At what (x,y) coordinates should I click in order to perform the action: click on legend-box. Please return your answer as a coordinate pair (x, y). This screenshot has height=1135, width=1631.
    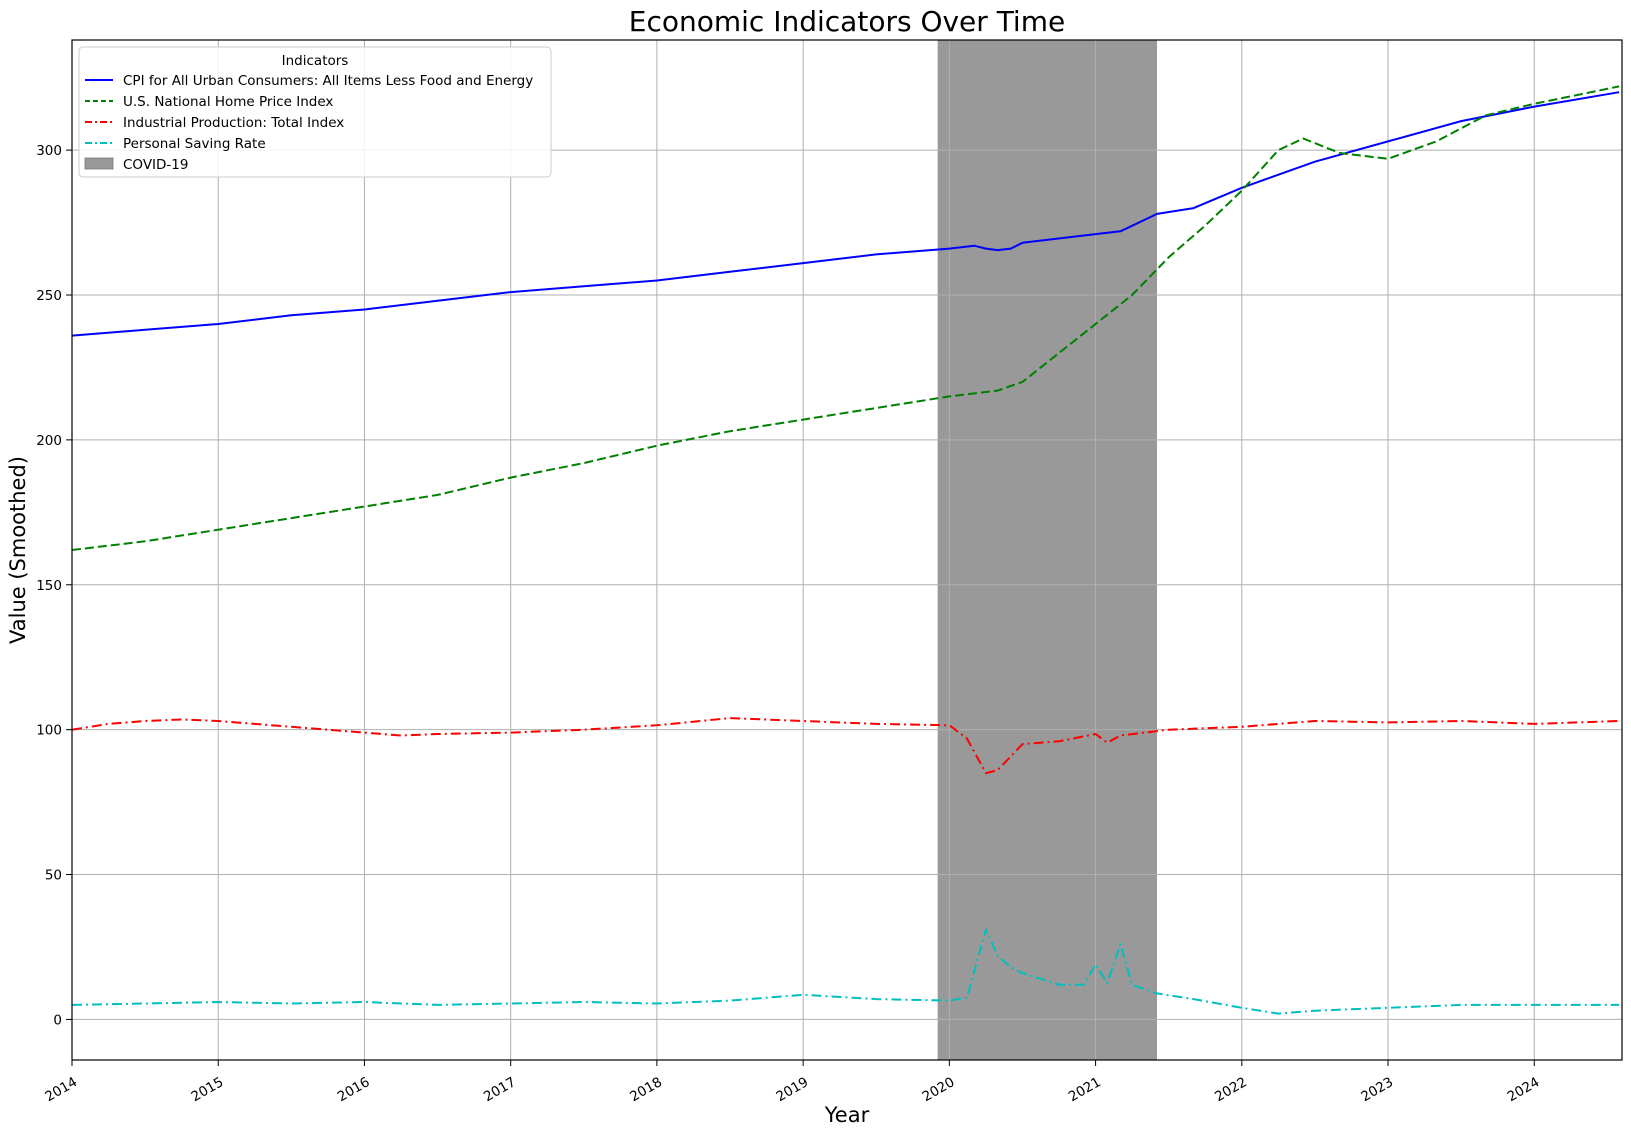
    Looking at the image, I should click on (315, 112).